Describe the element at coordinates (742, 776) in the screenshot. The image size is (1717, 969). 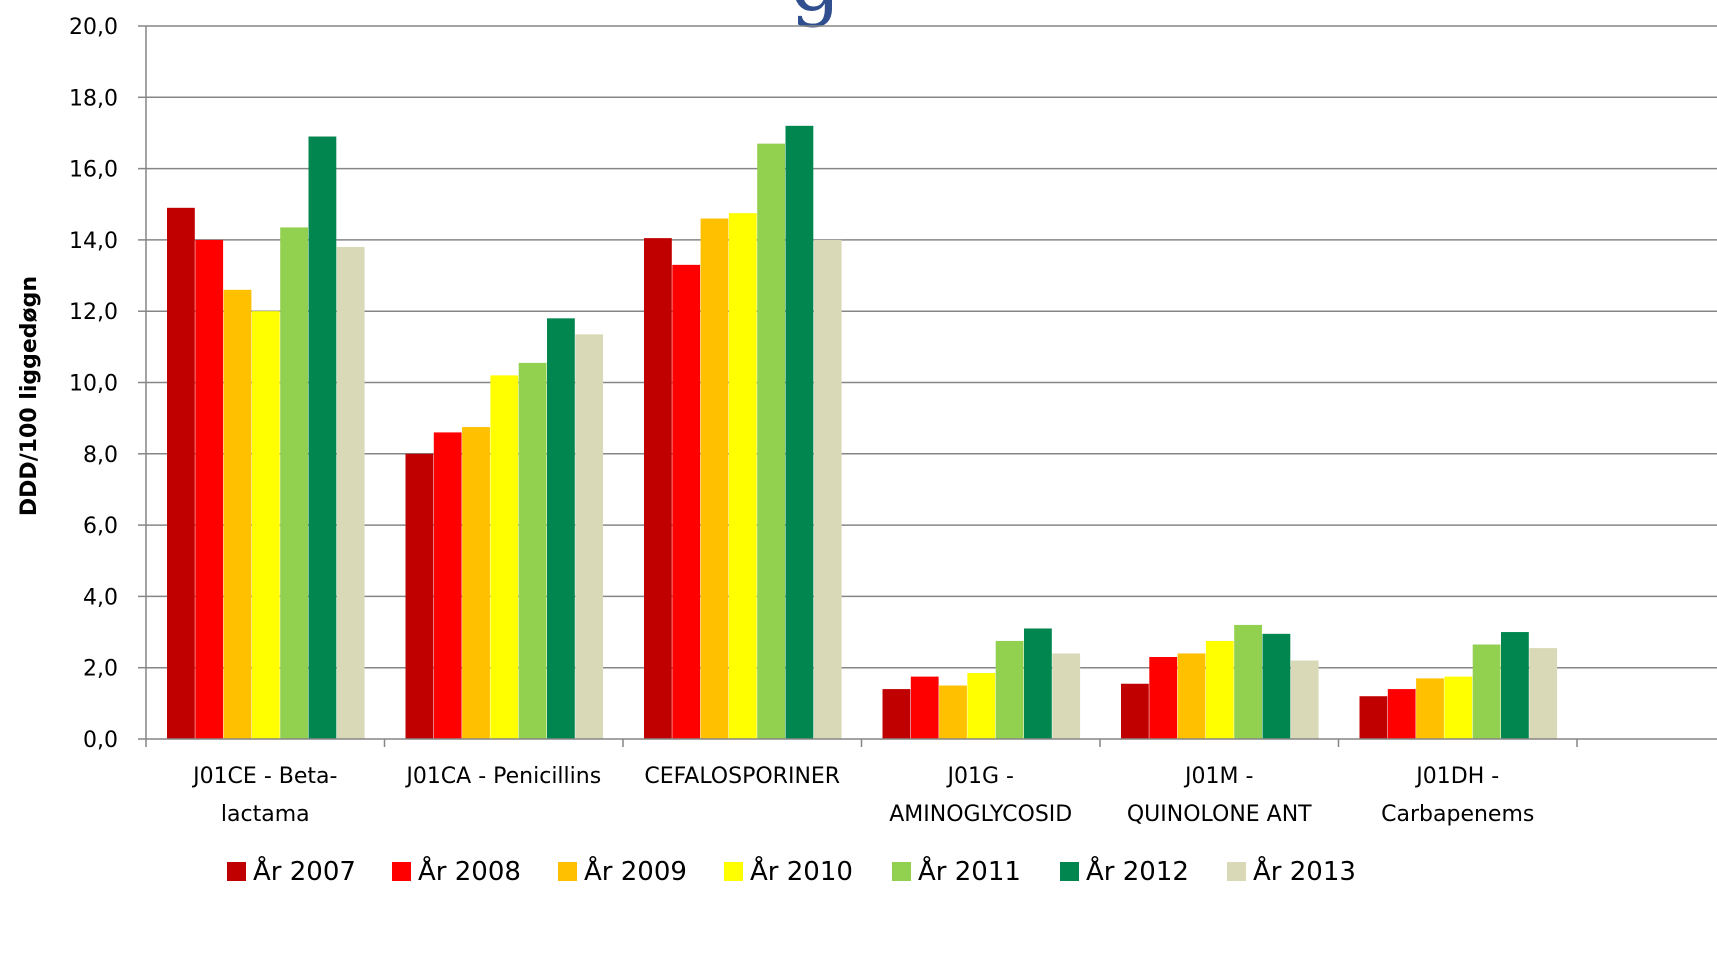
I see `x-category-label: CEFALOSPORINER` at that location.